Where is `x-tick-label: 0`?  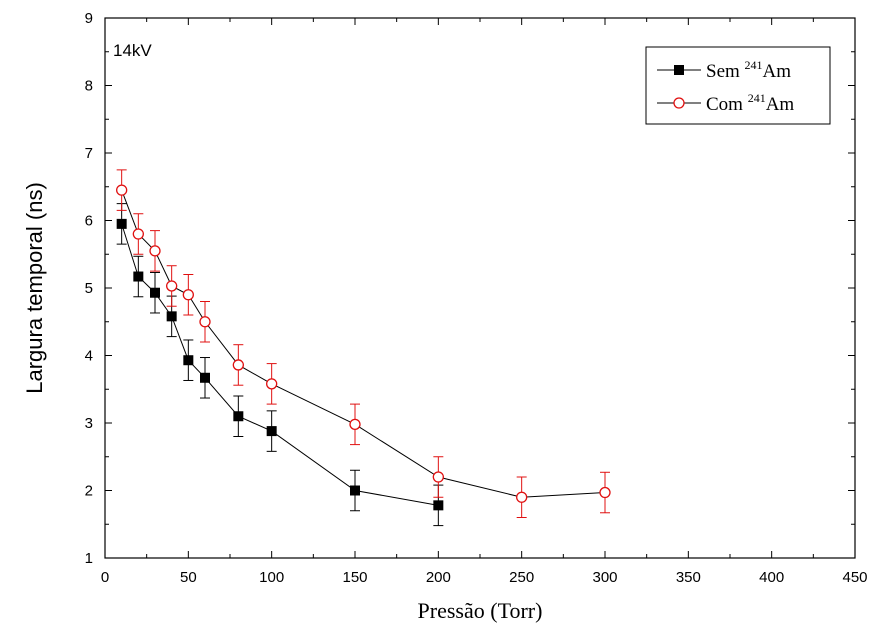
x-tick-label: 0 is located at coordinates (105, 577).